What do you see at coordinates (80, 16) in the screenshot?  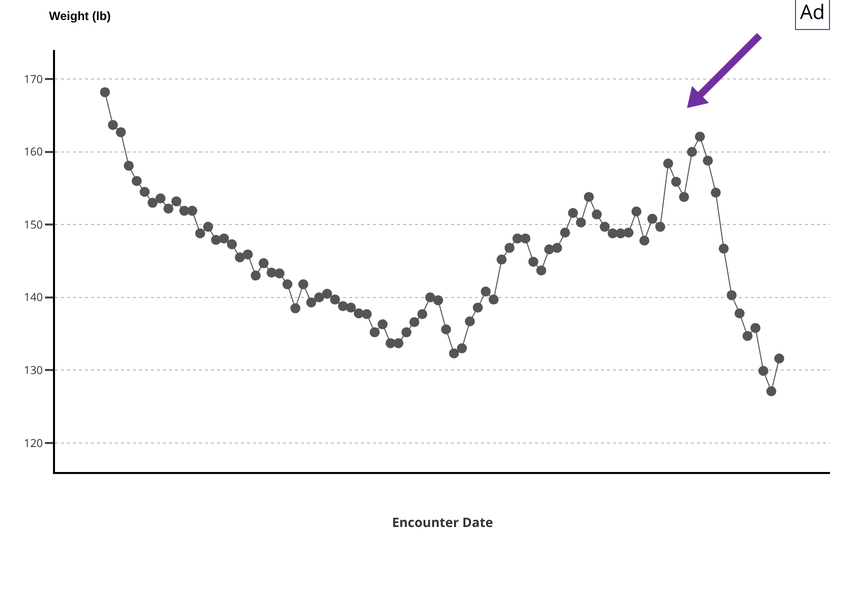 I see `y-axis-title: Weight (lb)` at bounding box center [80, 16].